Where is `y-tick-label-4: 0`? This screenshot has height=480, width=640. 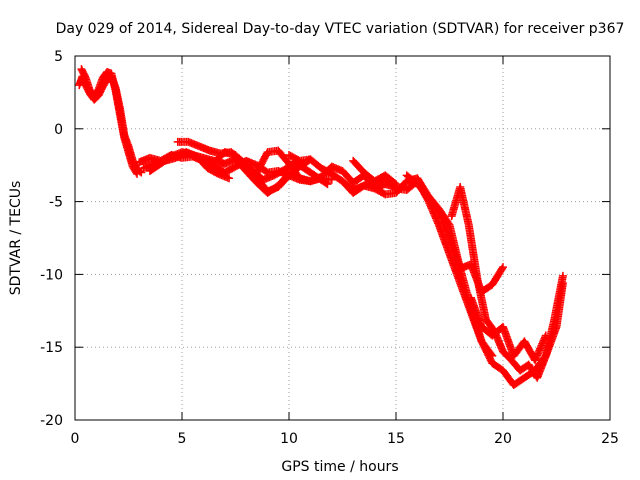 y-tick-label-4: 0 is located at coordinates (58, 130).